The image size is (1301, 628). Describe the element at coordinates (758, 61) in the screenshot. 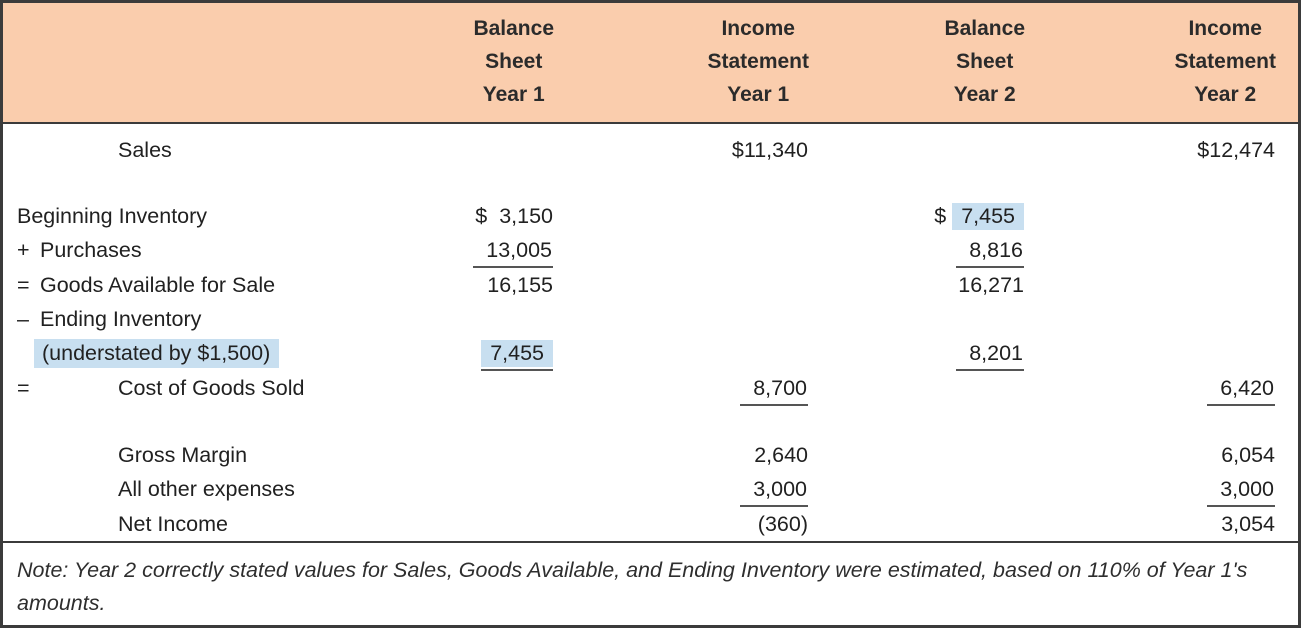

I see `header-label: Income Statement Year 1` at that location.